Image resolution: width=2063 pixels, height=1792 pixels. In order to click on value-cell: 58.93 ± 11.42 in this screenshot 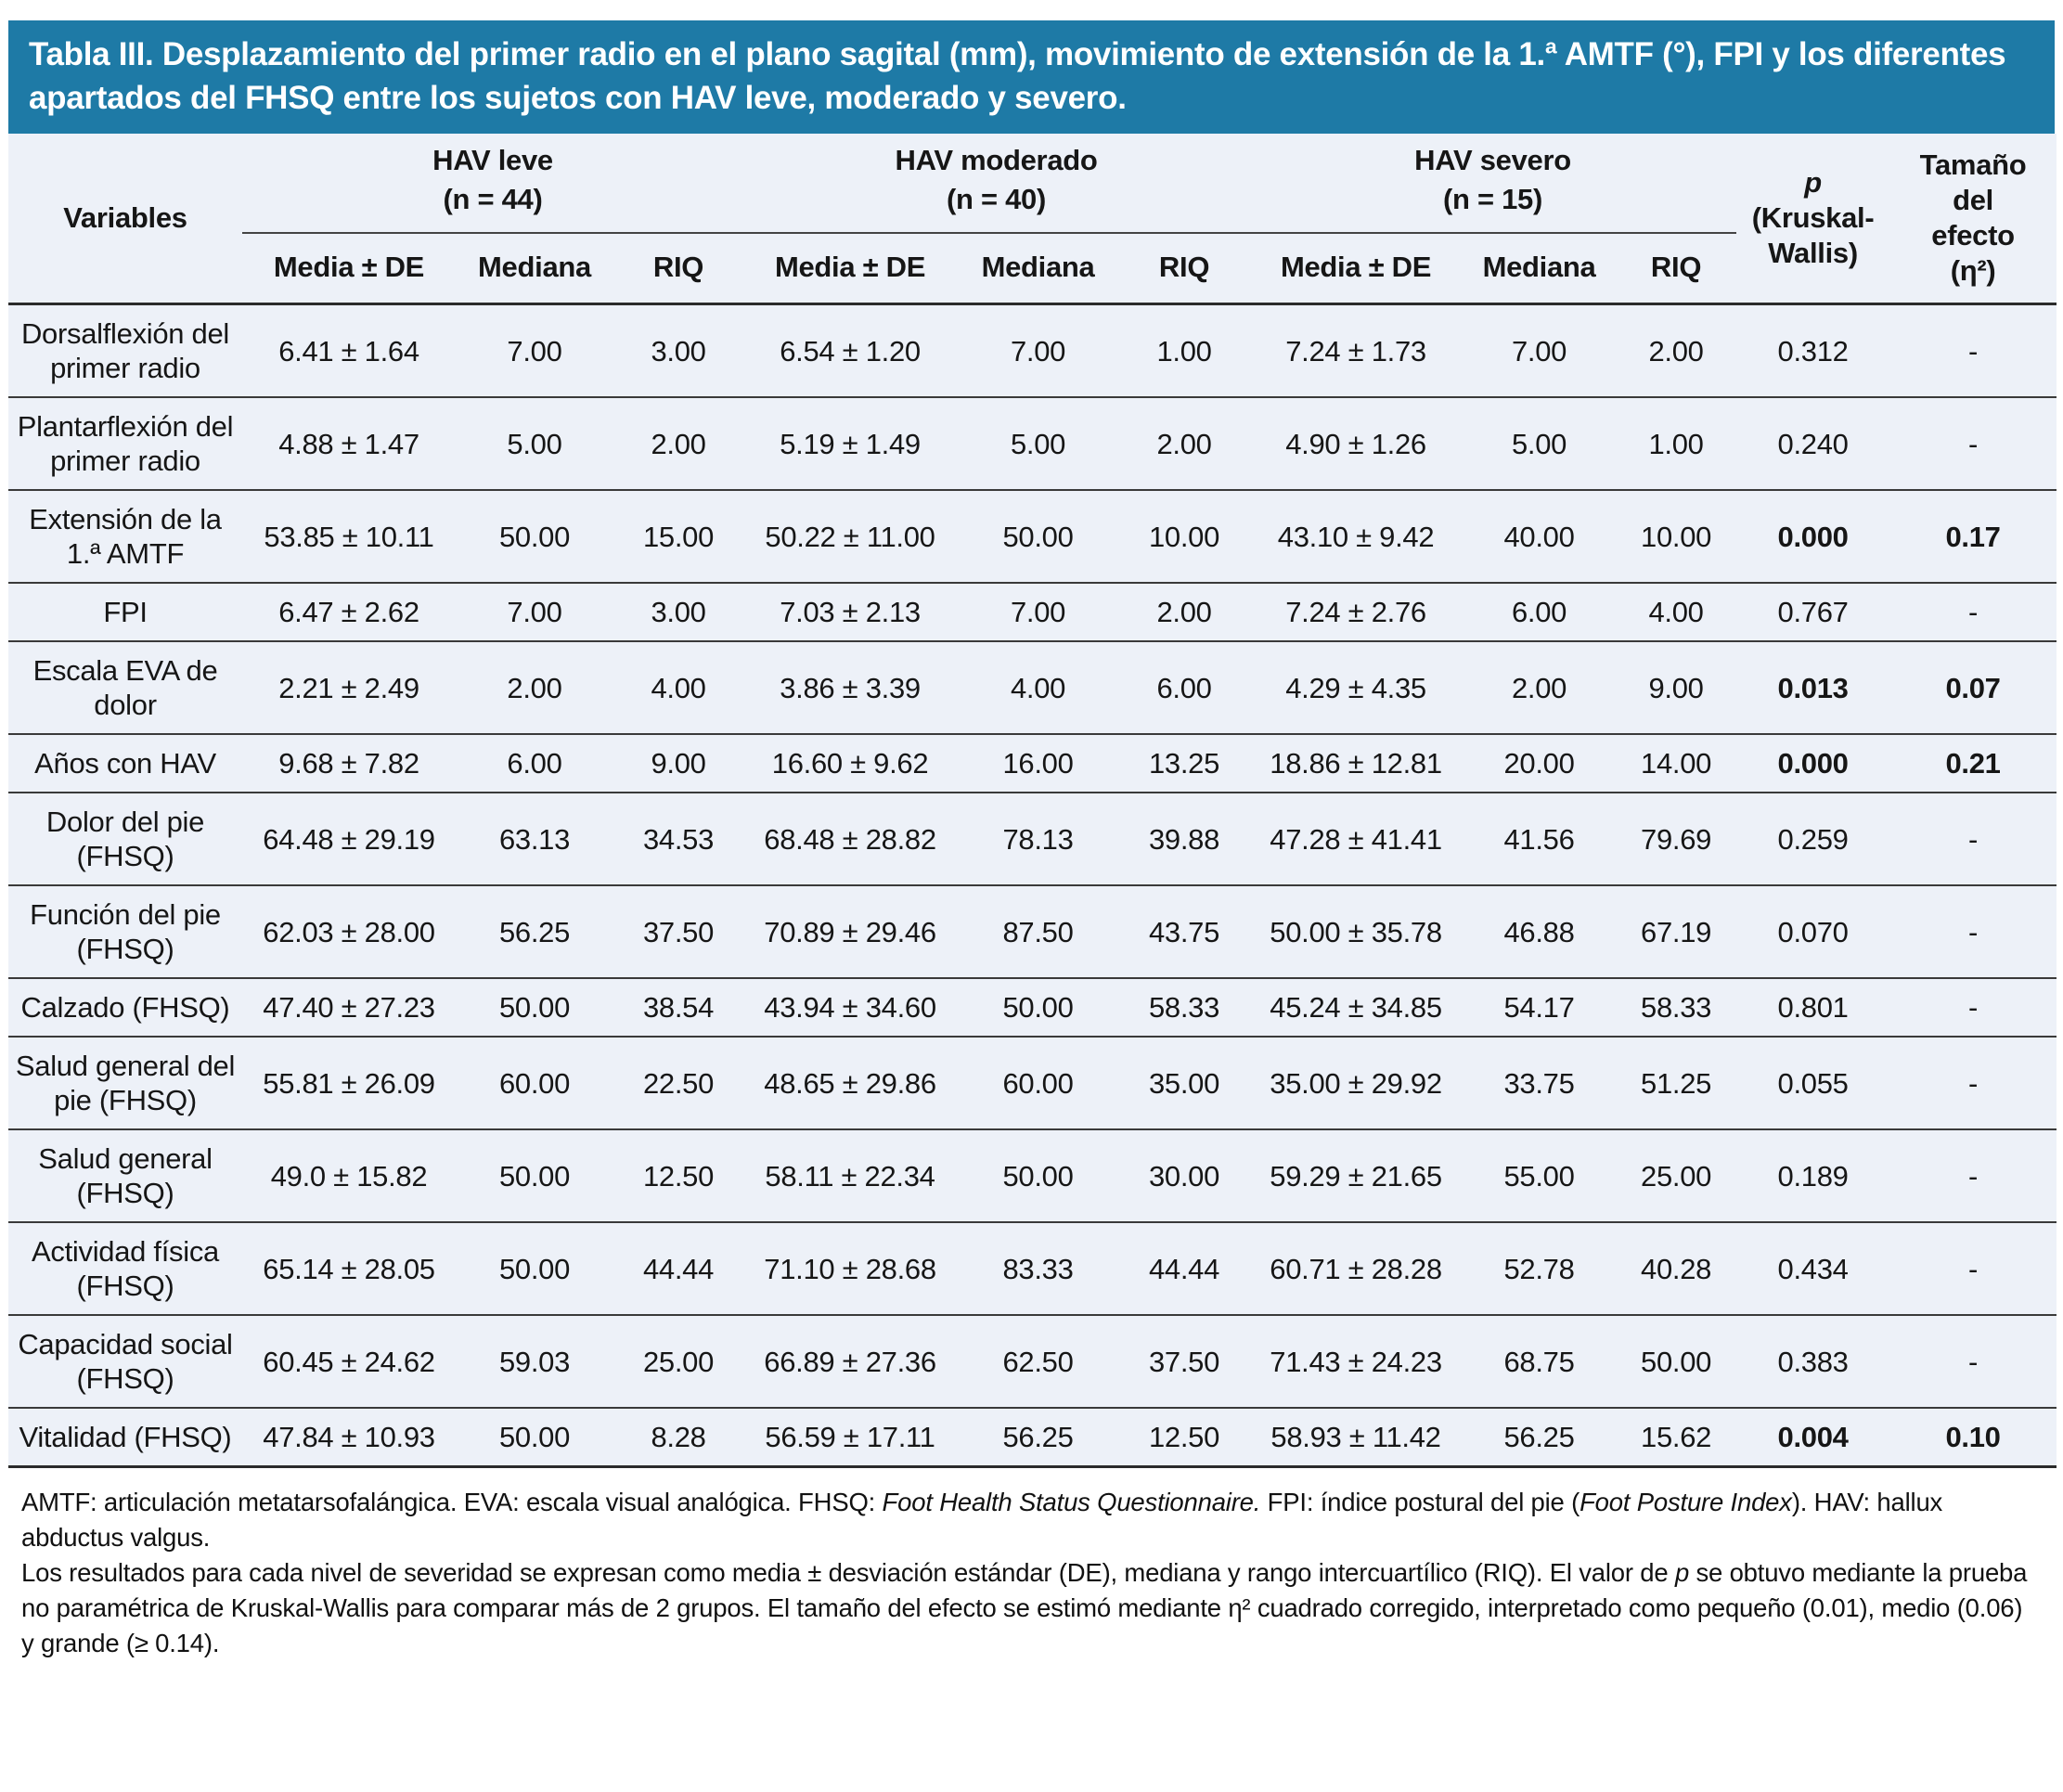, I will do `click(1356, 1438)`.